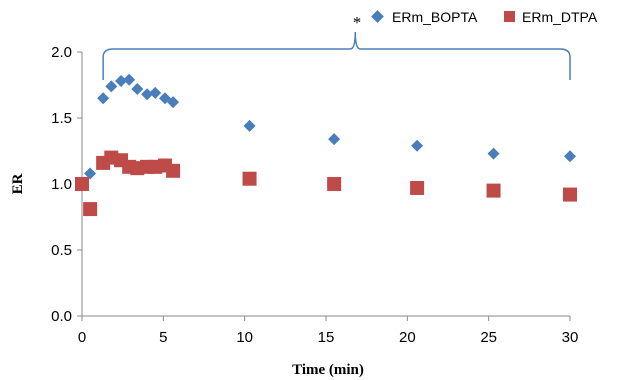 The height and width of the screenshot is (380, 619). What do you see at coordinates (61, 52) in the screenshot?
I see `y-tick-label: 2.0` at bounding box center [61, 52].